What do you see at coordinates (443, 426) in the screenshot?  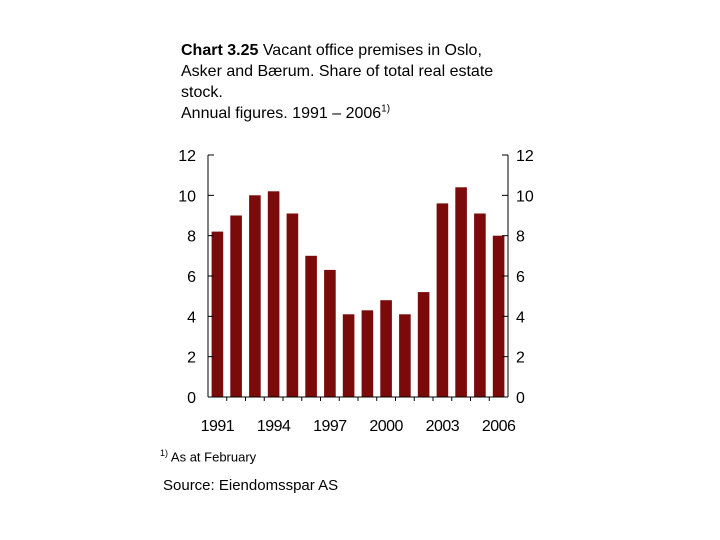 I see `x-tick-label-2003: 2003` at bounding box center [443, 426].